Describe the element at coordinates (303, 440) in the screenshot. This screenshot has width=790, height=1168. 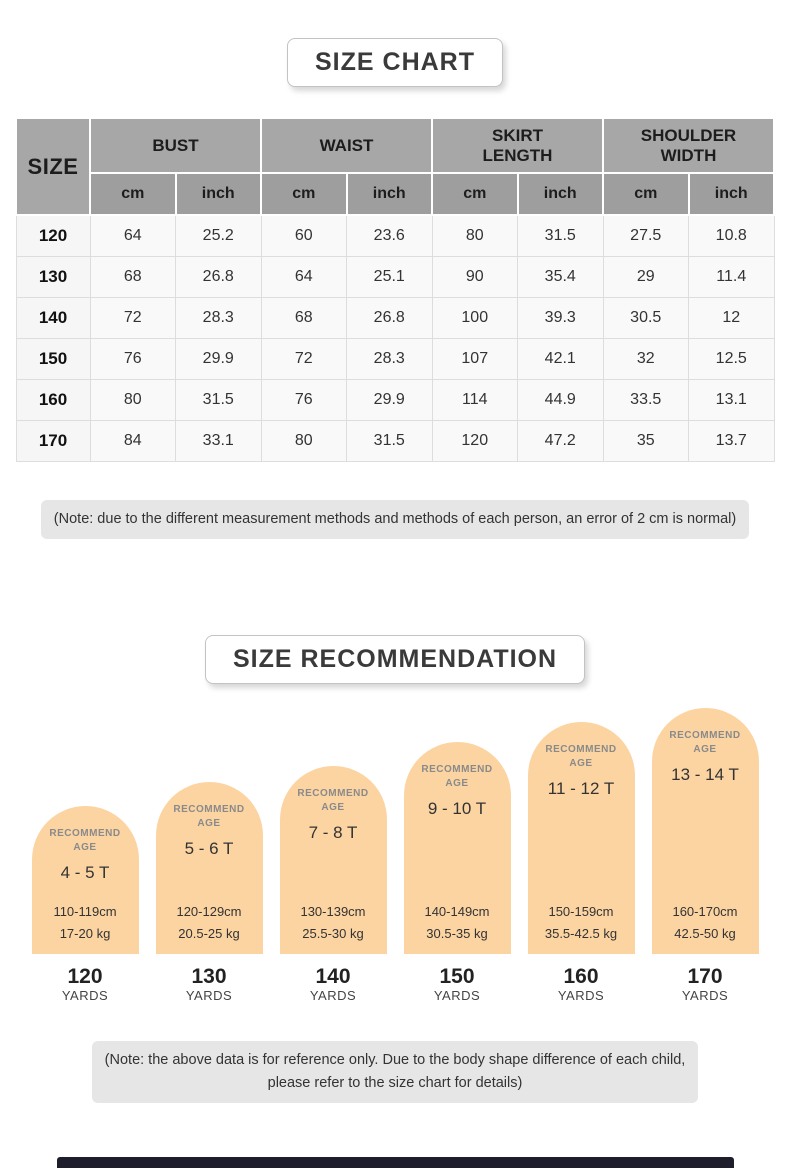
I see `table-cell: 80` at that location.